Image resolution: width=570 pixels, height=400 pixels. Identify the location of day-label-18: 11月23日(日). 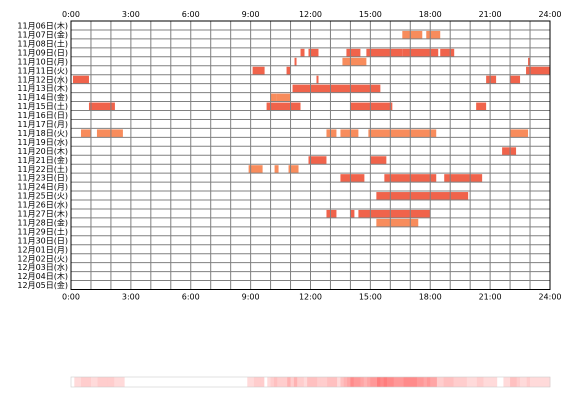
(42, 178).